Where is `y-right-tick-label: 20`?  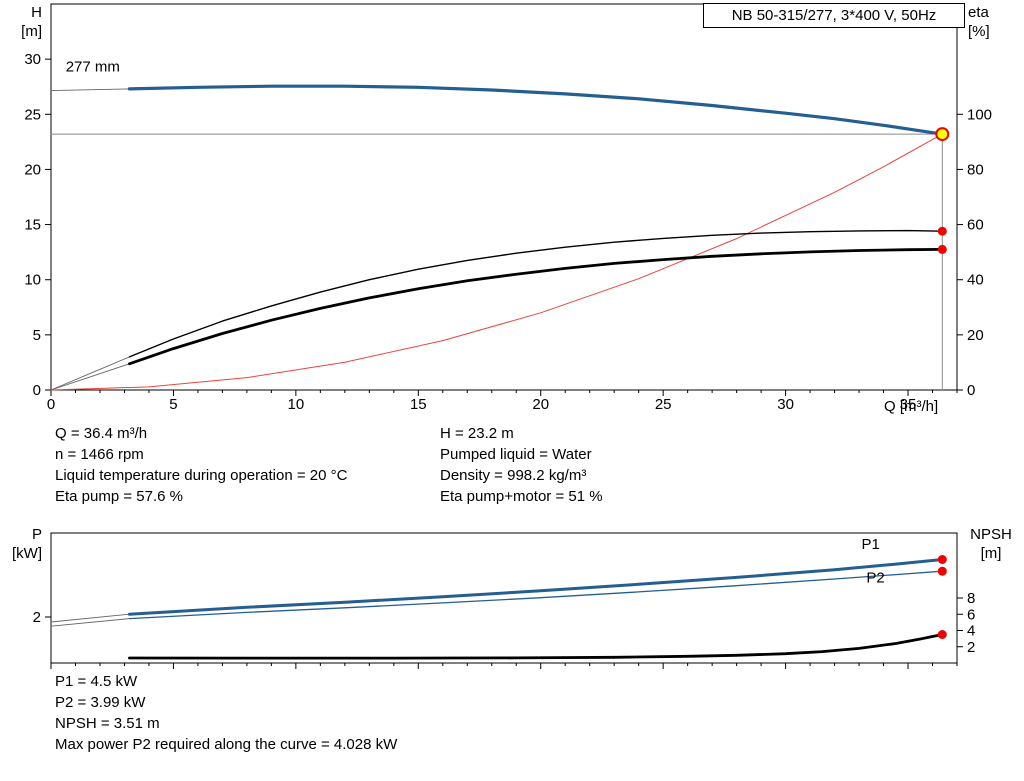
y-right-tick-label: 20 is located at coordinates (975, 335).